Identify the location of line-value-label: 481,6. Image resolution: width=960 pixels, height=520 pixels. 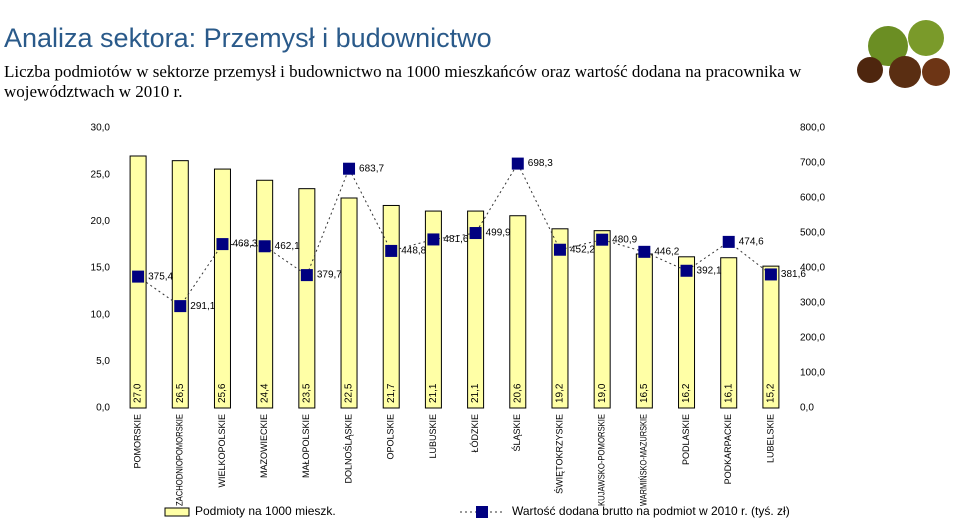
(455, 239).